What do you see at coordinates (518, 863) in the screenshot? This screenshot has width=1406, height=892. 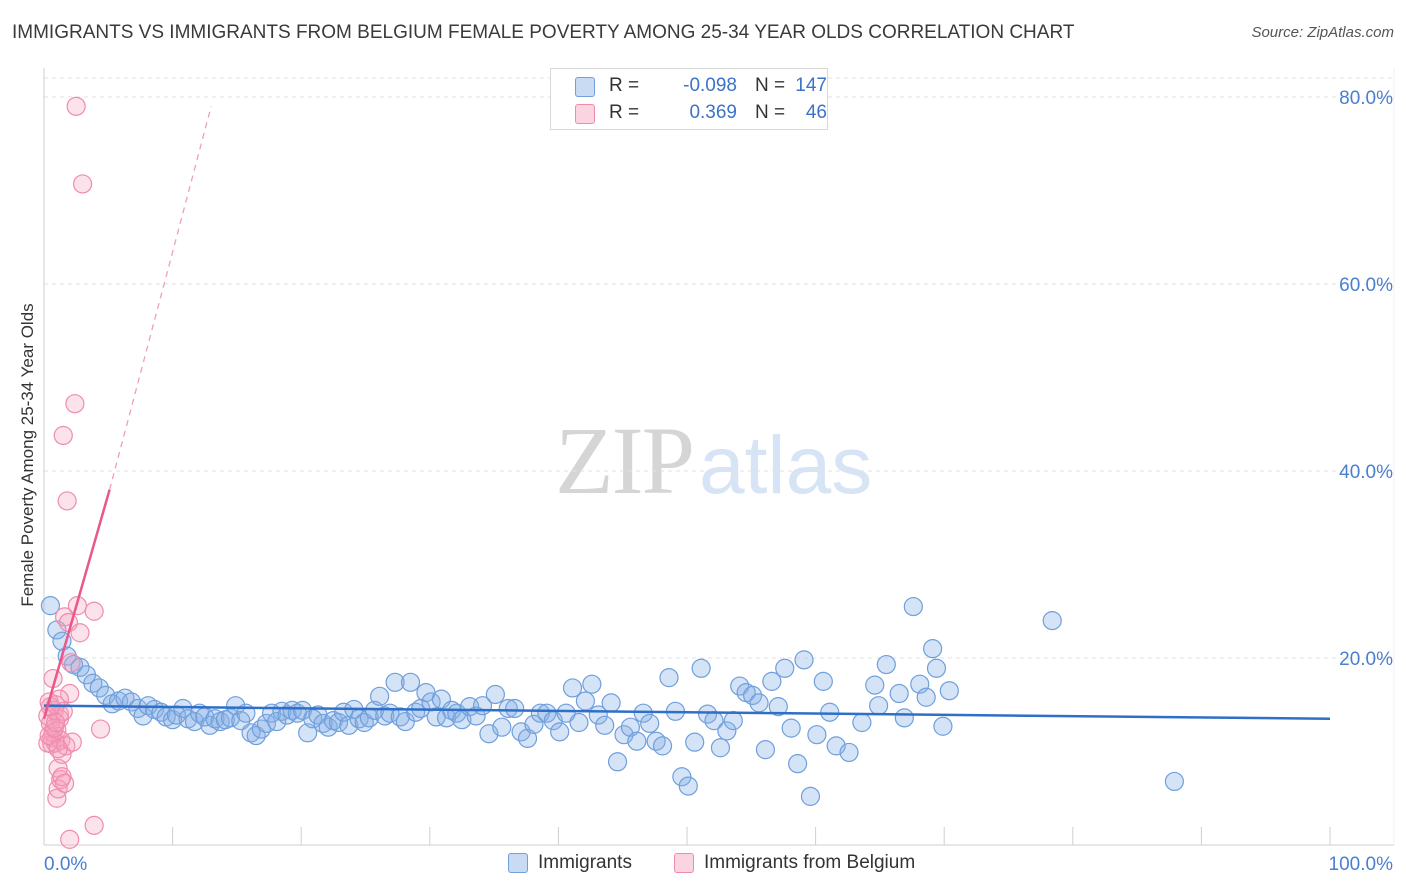 I see `bottom-legend-swatch-immigrants` at bounding box center [518, 863].